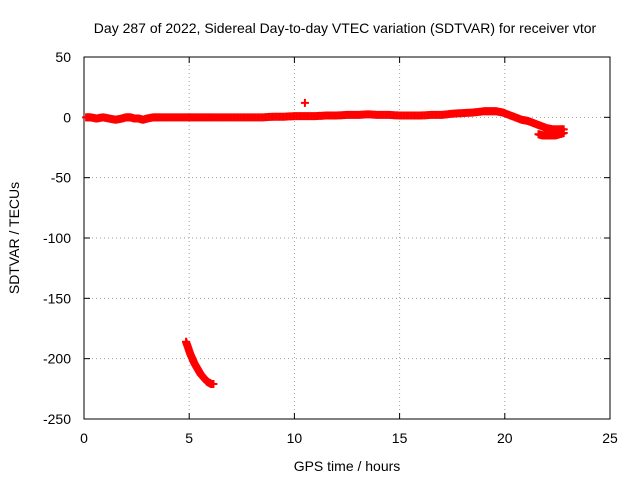 The image size is (640, 480). Describe the element at coordinates (57, 238) in the screenshot. I see `y-tick-label: -100` at that location.